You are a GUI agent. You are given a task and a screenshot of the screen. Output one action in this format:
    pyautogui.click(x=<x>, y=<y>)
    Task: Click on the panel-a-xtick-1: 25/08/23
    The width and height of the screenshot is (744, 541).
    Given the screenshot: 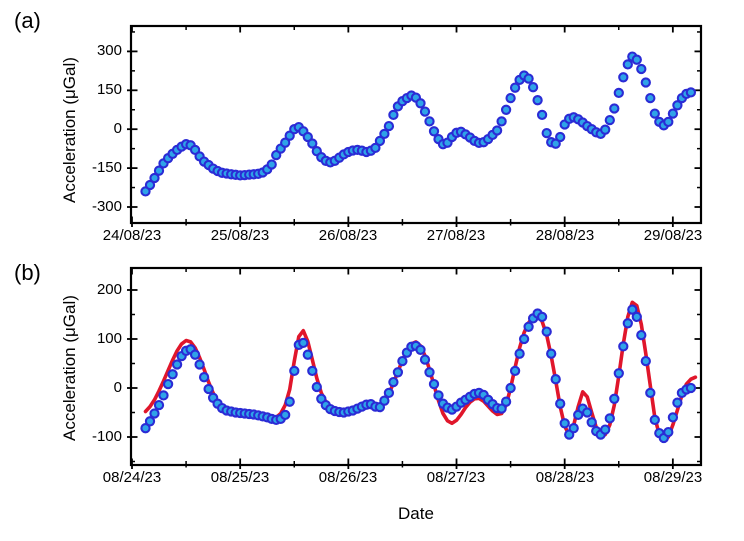 What is the action you would take?
    pyautogui.click(x=240, y=235)
    